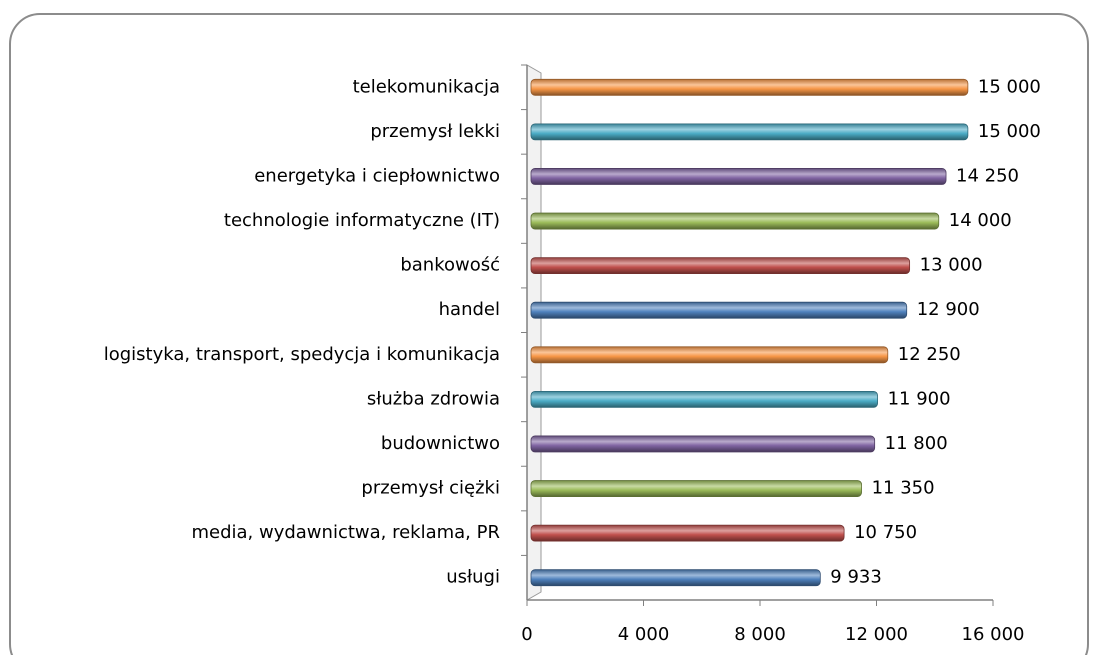 The height and width of the screenshot is (655, 1094). What do you see at coordinates (919, 398) in the screenshot?
I see `value-label: 11 900` at bounding box center [919, 398].